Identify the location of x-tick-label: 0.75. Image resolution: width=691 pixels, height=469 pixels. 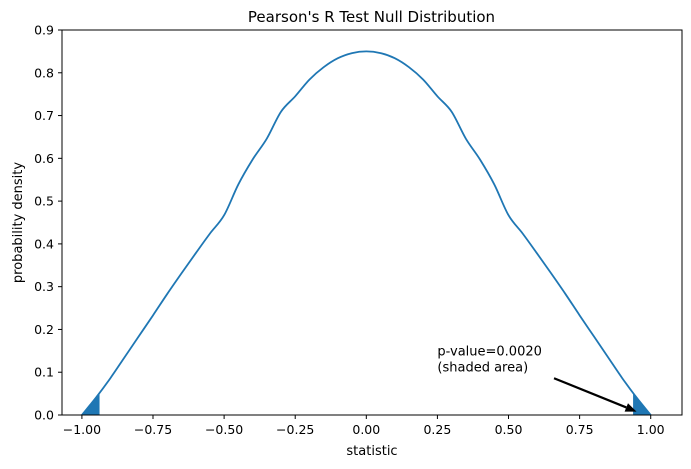
(580, 429).